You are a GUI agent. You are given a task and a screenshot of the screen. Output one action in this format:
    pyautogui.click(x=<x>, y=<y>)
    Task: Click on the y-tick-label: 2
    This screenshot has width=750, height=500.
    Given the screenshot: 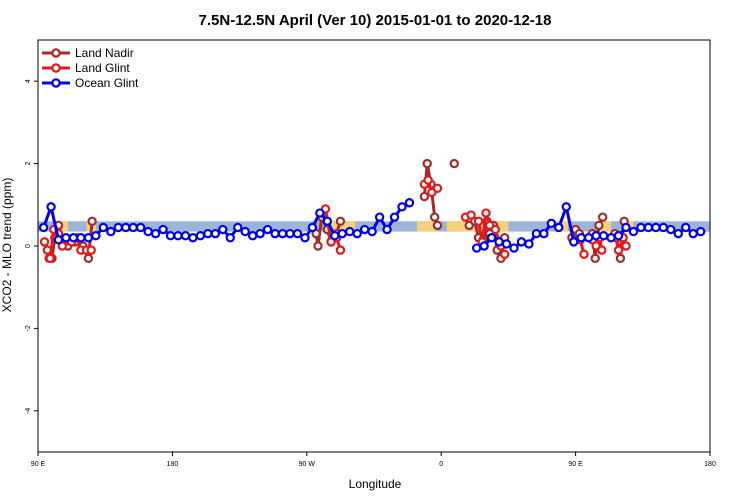 What is the action you would take?
    pyautogui.click(x=28, y=164)
    